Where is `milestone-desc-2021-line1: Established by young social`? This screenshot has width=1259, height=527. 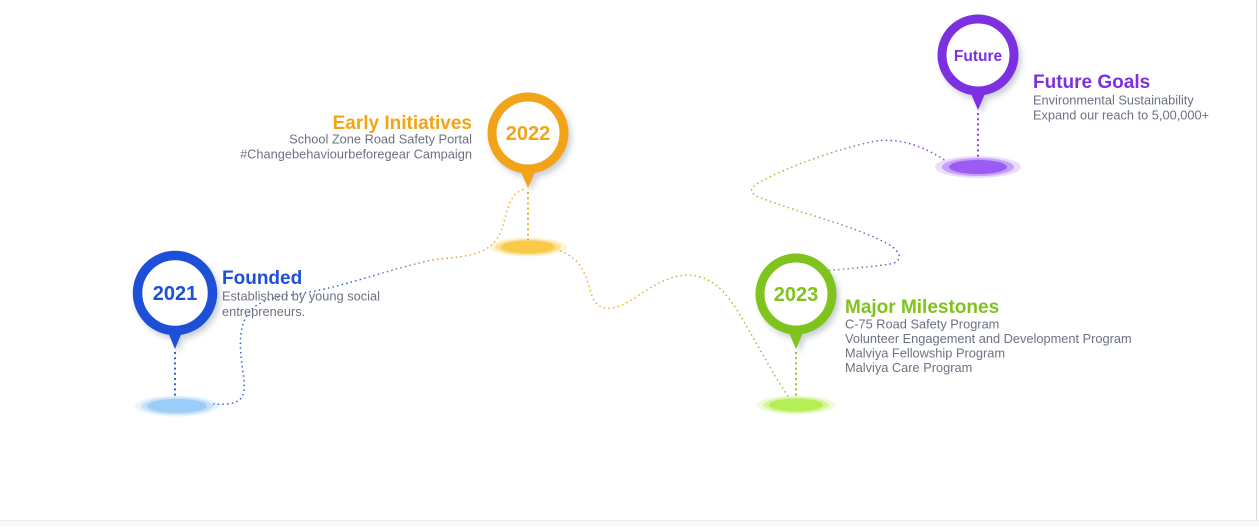
milestone-desc-2021-line1: Established by young social is located at coordinates (301, 296).